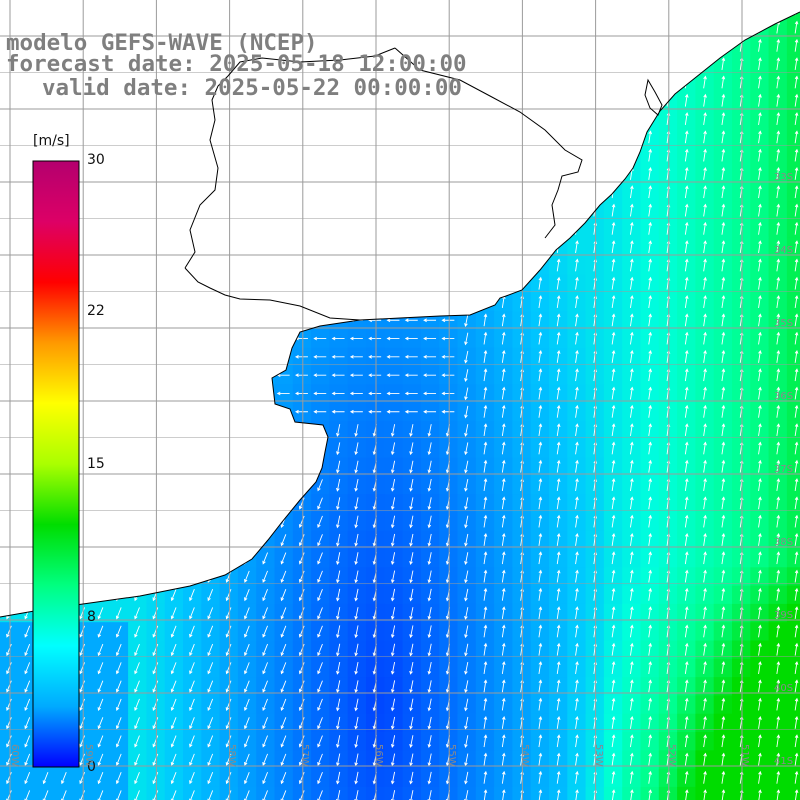  Describe the element at coordinates (14, 755) in the screenshot. I see `lon-label: 60W` at that location.